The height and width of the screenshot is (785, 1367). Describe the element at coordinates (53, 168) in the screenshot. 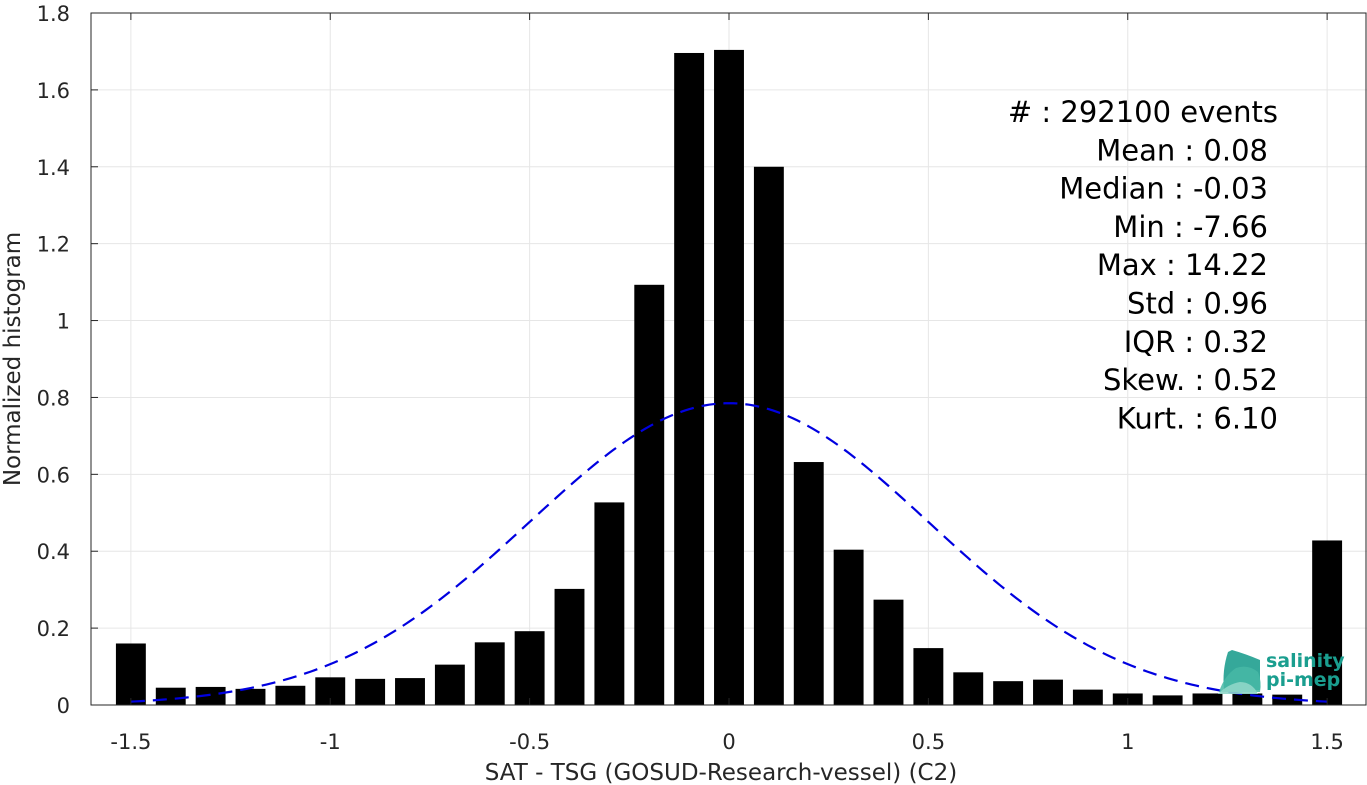

I see `y-tick-label: 1.4` at that location.